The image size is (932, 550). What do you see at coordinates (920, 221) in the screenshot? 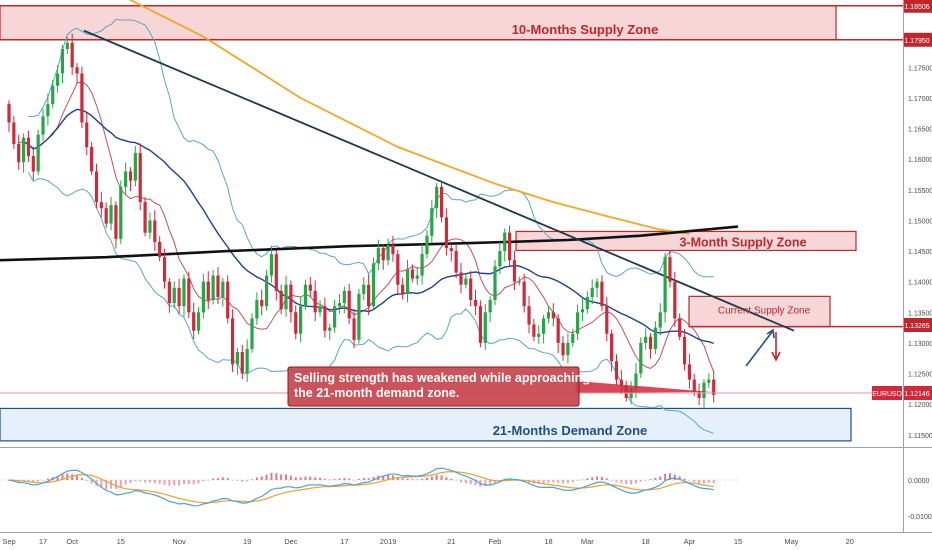
I see `price-tick-label: 1.15000` at bounding box center [920, 221].